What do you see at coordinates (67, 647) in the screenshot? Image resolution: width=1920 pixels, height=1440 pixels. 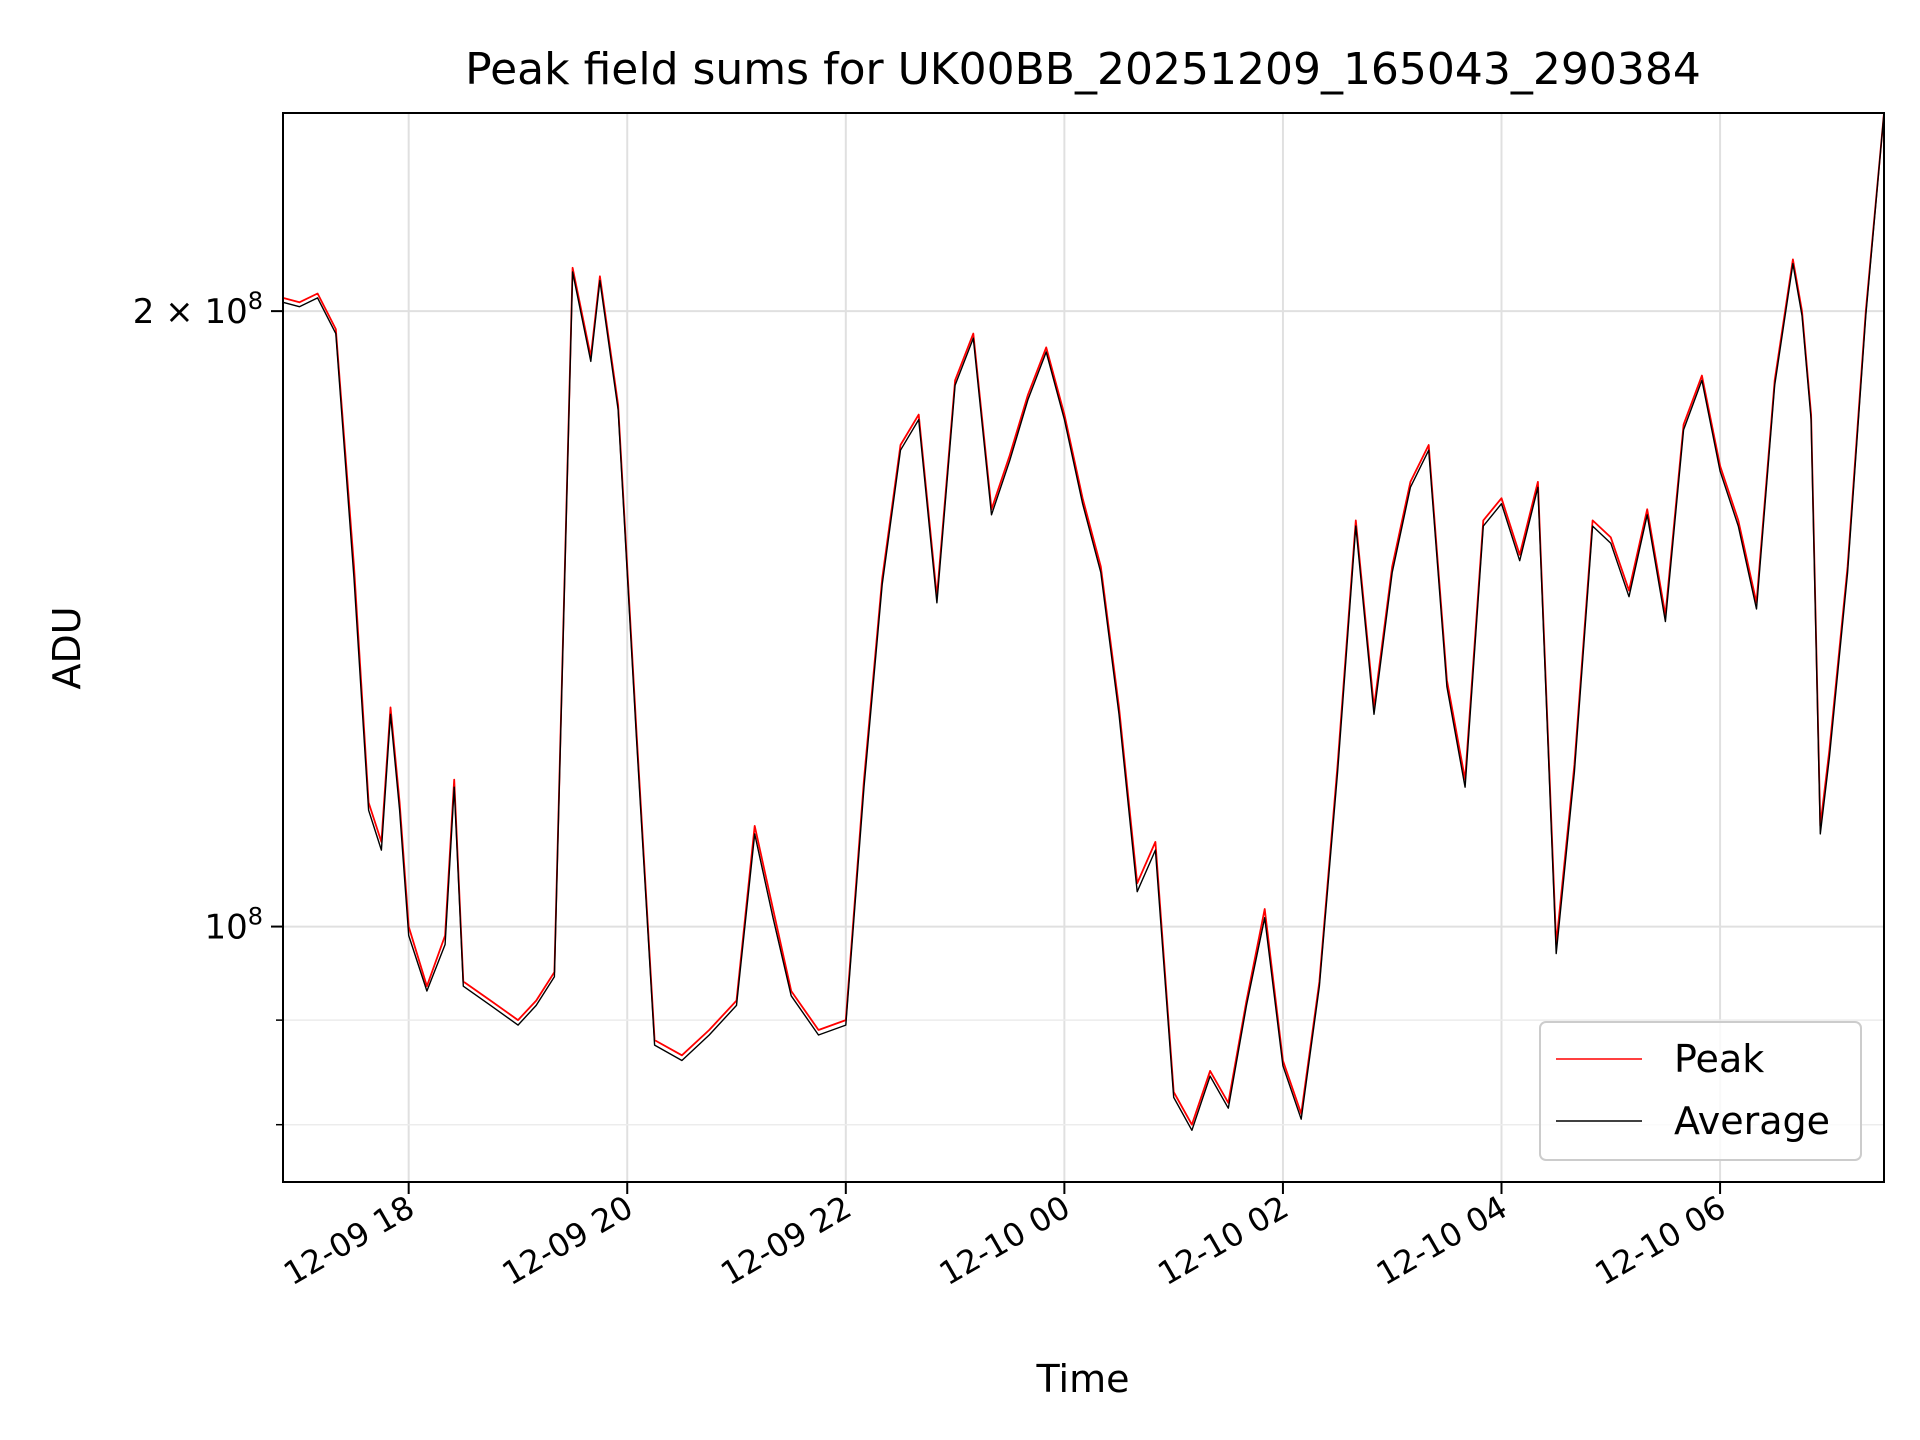 I see `y-axis-label: ADU` at bounding box center [67, 647].